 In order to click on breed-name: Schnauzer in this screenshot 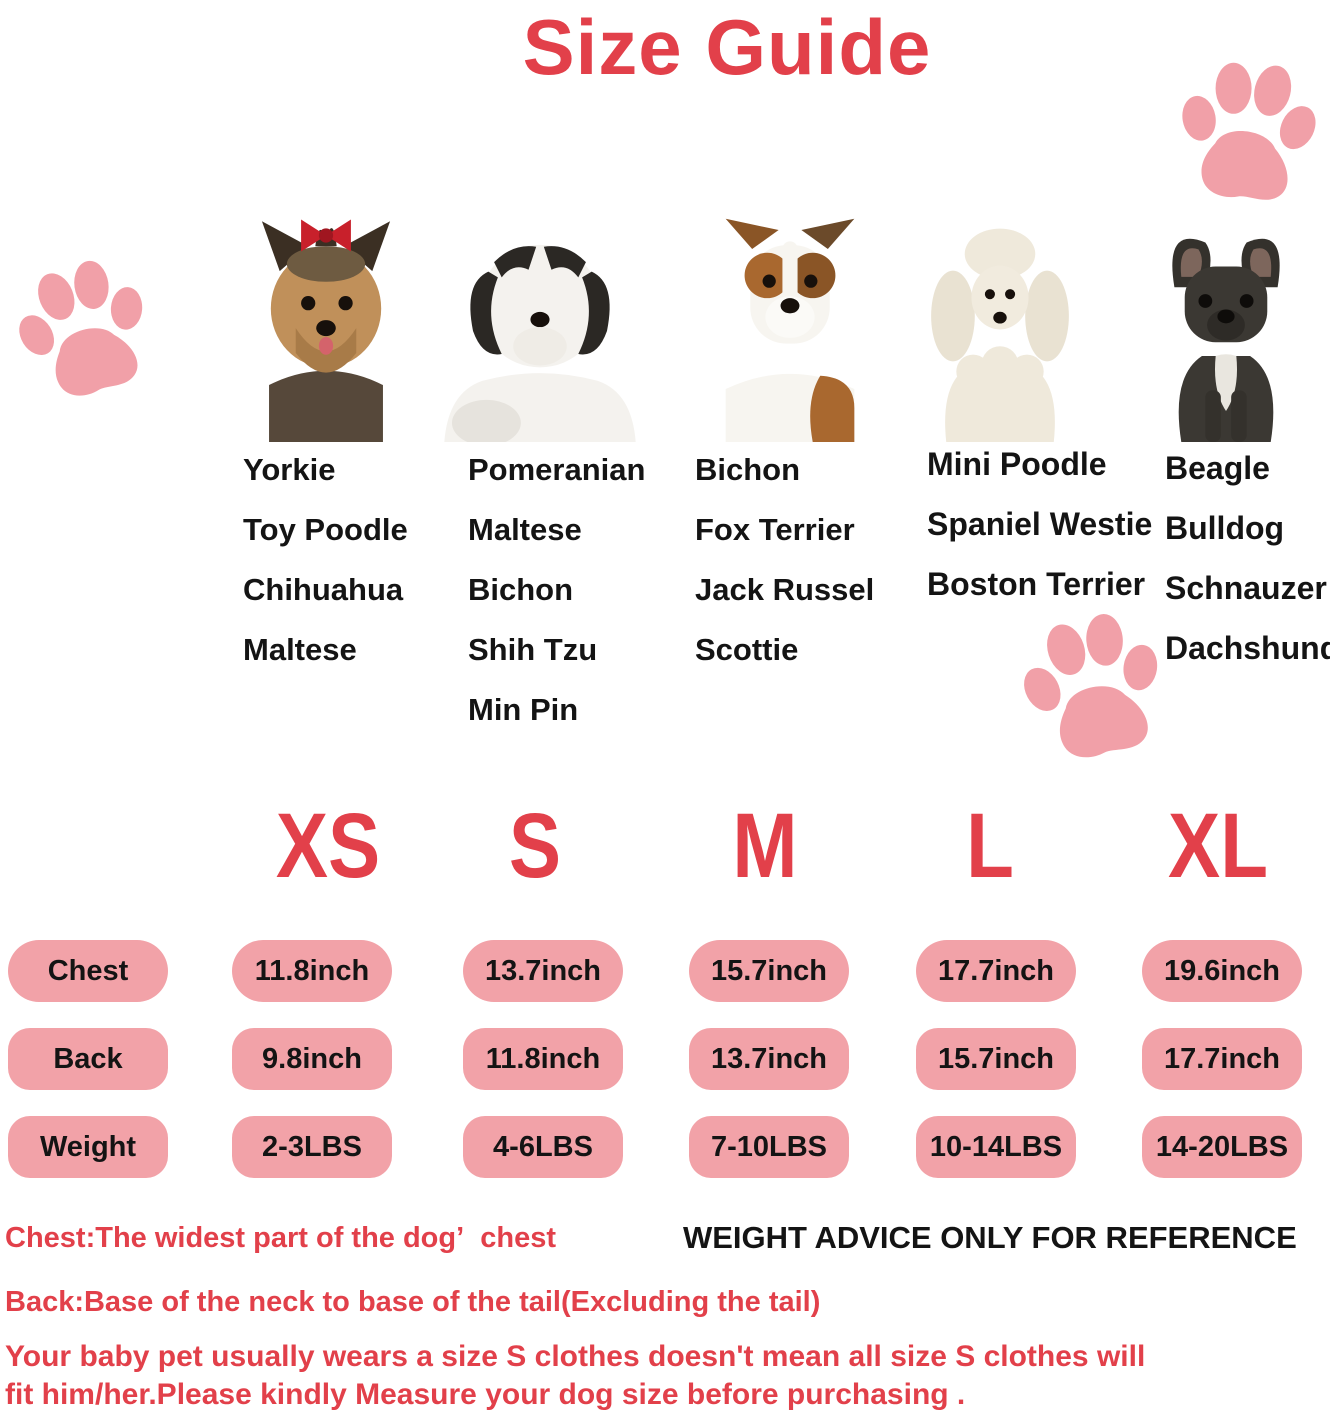, I will do `click(1246, 588)`.